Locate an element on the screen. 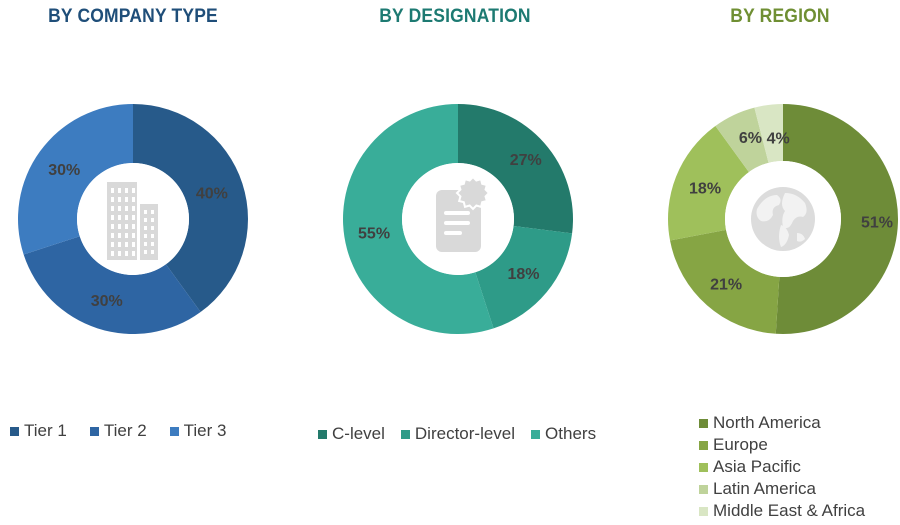 The height and width of the screenshot is (525, 900). legend-item-others: Others is located at coordinates (563, 434).